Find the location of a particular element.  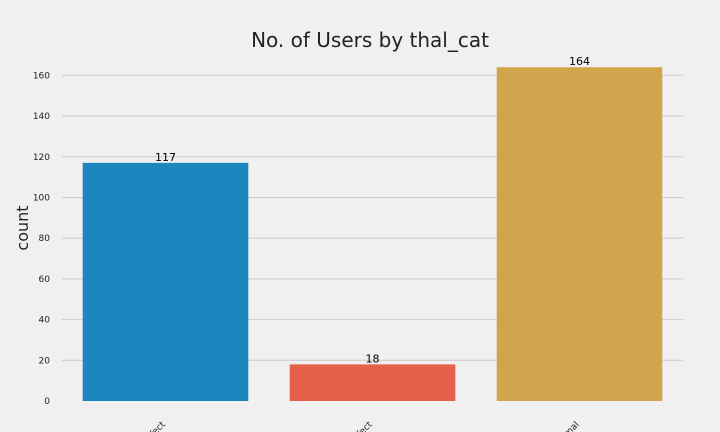

y-tick-label-40: 40 is located at coordinates (45, 321).